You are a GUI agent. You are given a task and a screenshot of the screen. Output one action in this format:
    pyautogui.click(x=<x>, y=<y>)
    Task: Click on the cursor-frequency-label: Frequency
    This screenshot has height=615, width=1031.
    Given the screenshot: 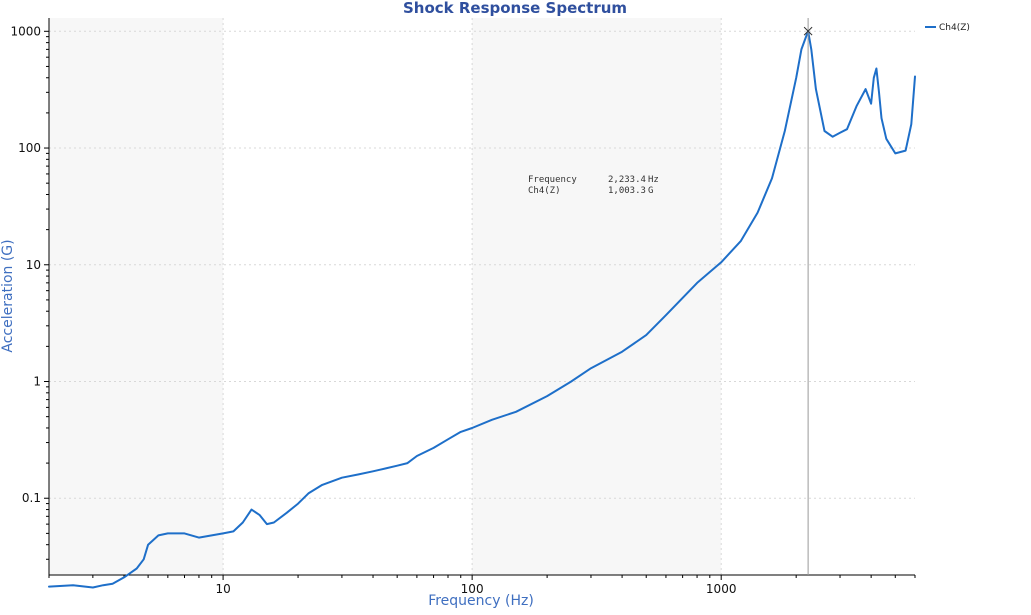 What is the action you would take?
    pyautogui.click(x=552, y=180)
    